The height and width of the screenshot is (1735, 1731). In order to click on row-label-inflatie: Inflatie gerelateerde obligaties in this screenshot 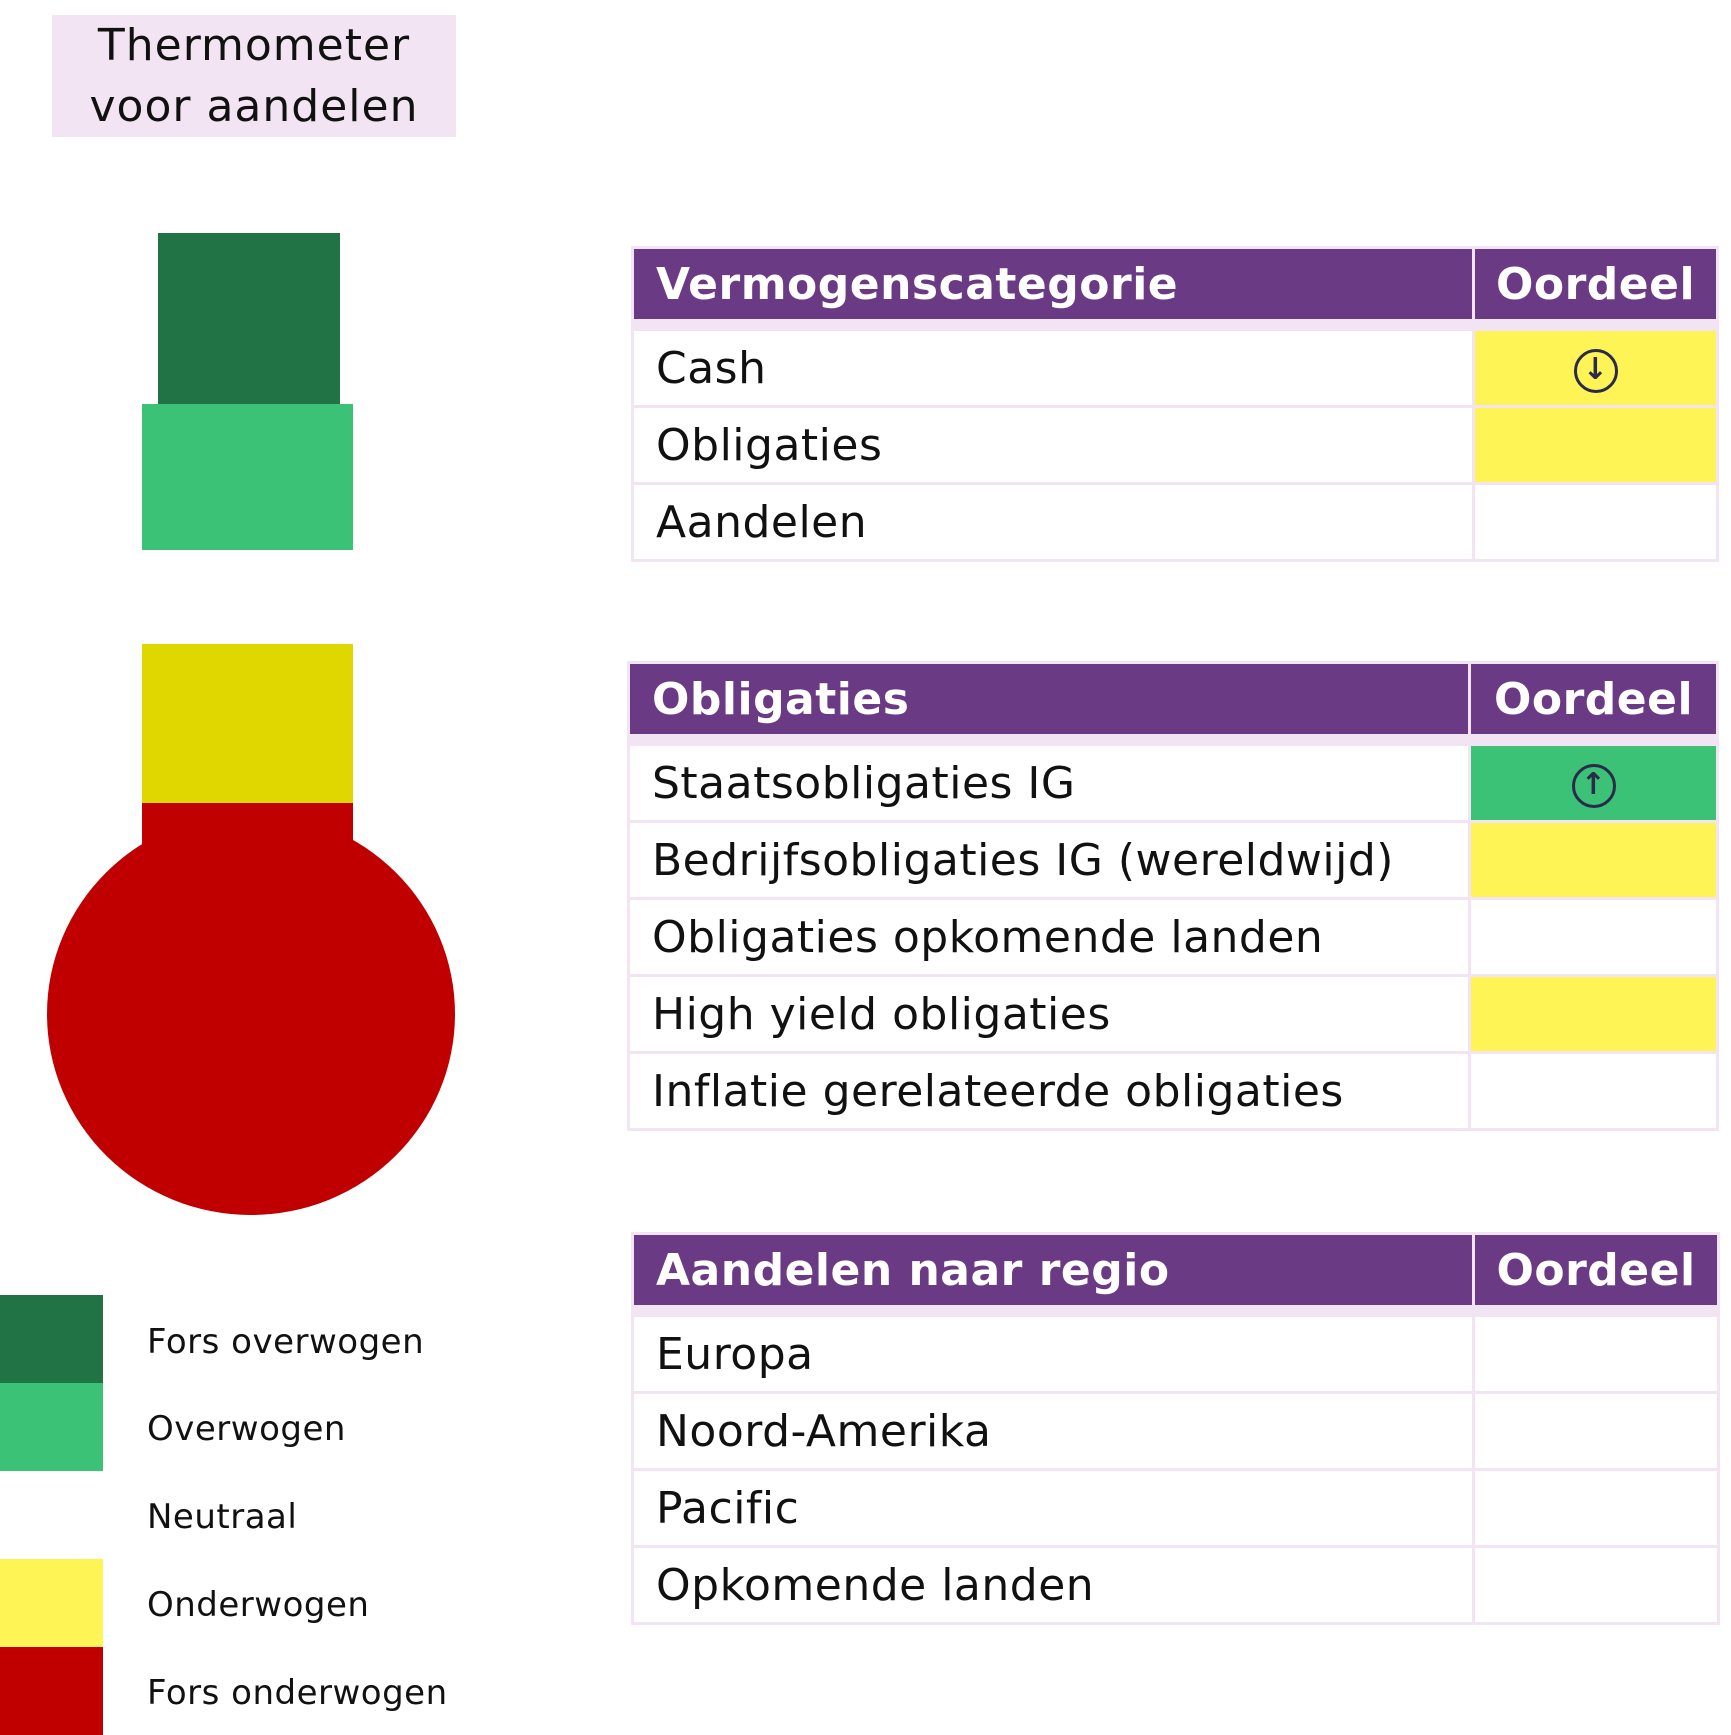, I will do `click(1049, 1091)`.